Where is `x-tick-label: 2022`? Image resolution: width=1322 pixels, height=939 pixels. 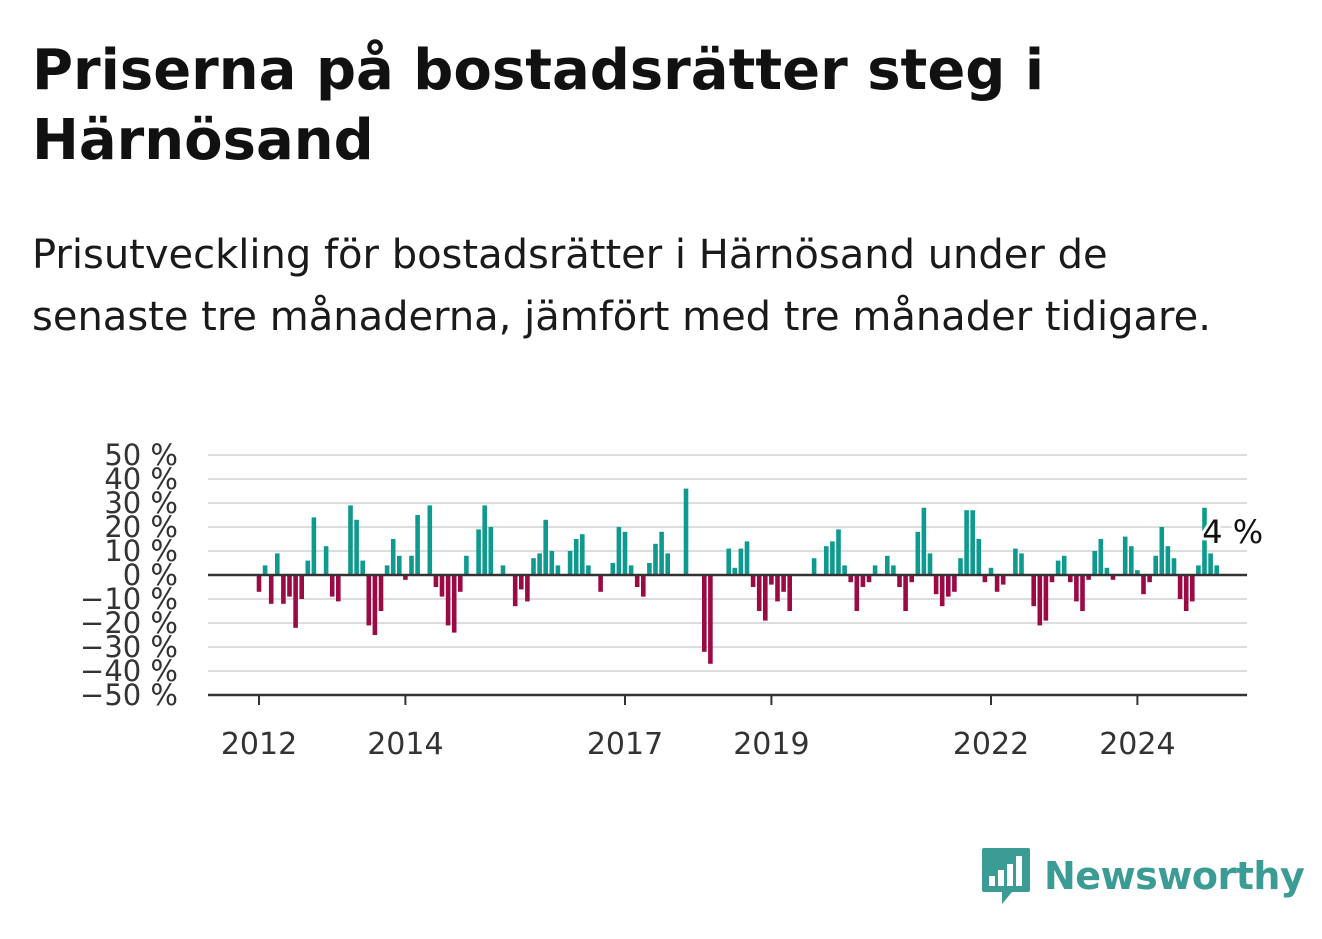 x-tick-label: 2022 is located at coordinates (991, 744).